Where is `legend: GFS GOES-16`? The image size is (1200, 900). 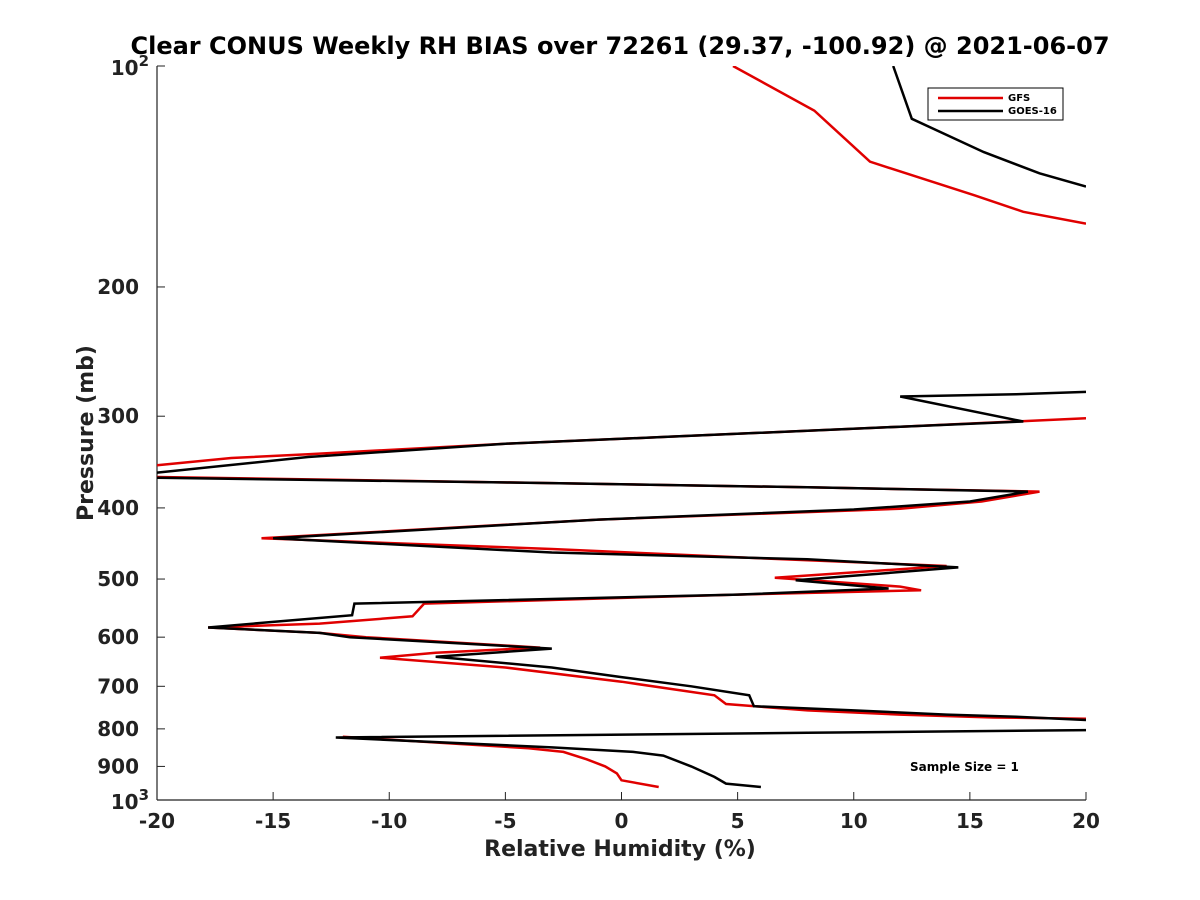 legend: GFS GOES-16 is located at coordinates (995, 104).